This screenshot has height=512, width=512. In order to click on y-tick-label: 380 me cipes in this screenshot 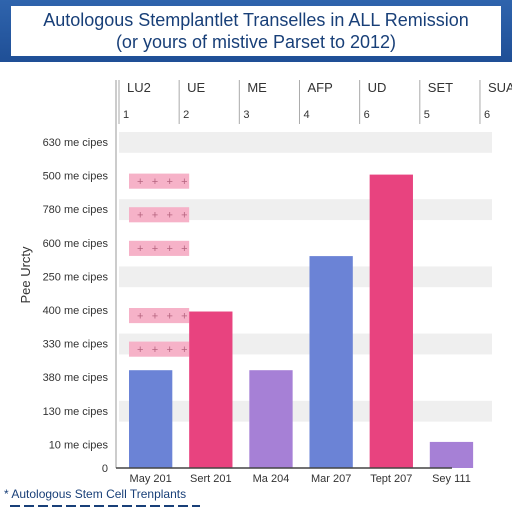, I will do `click(76, 378)`.